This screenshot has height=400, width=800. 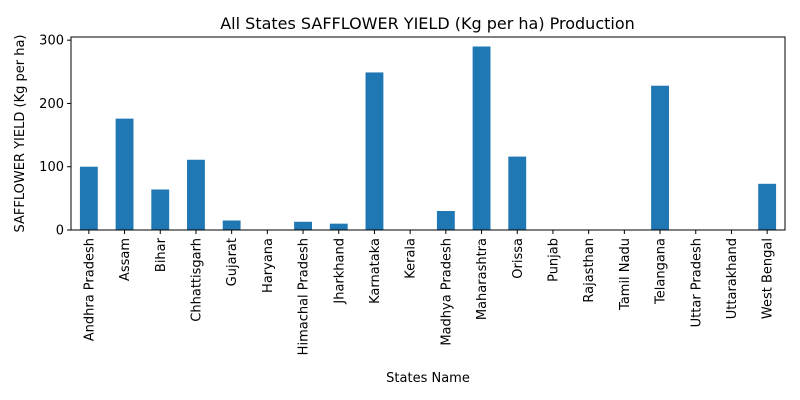 I want to click on x-tick-label: Himachal Pradesh, so click(x=304, y=296).